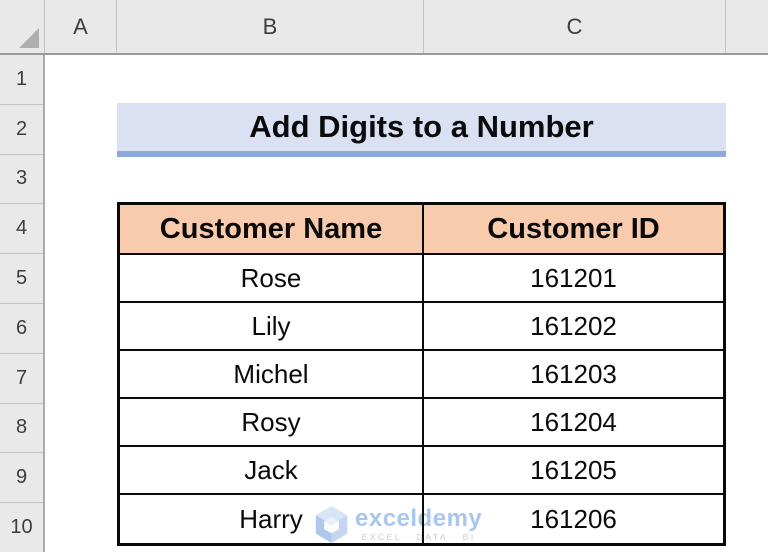 This screenshot has width=768, height=552. Describe the element at coordinates (81, 26) in the screenshot. I see `column-header-a: A` at that location.